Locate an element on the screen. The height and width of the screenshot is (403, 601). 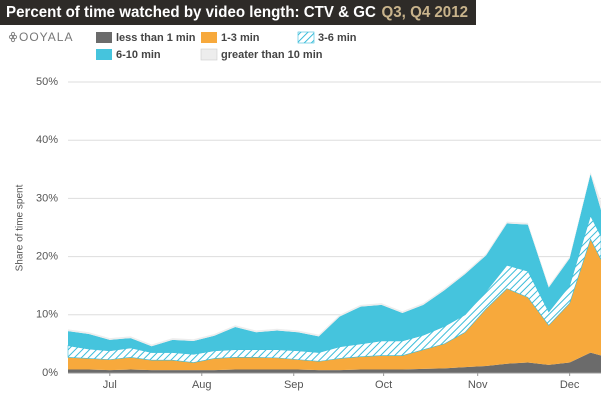
legend-label: greater than 10 min is located at coordinates (272, 55).